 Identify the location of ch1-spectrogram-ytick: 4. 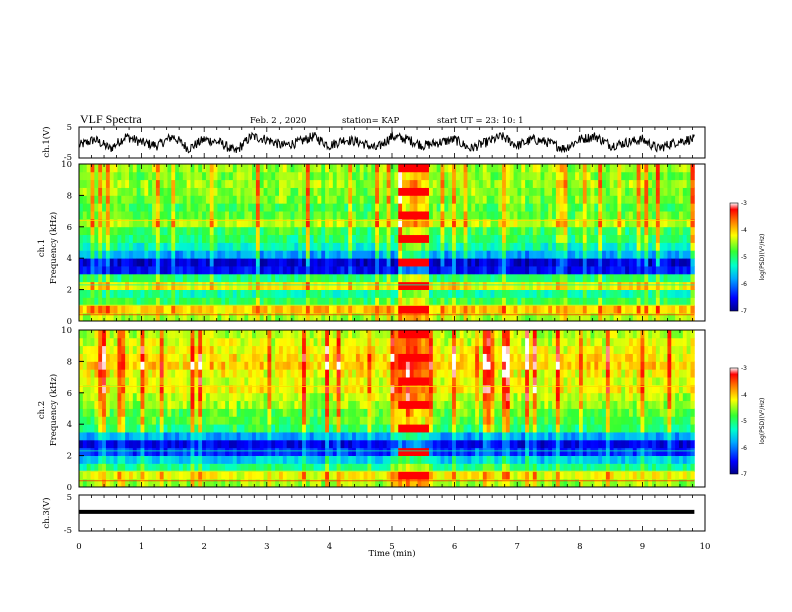
(69, 259).